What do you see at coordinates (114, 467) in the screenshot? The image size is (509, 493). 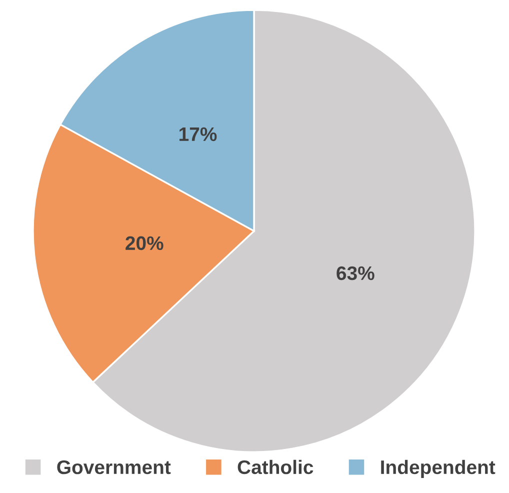 I see `legend-label: Government` at bounding box center [114, 467].